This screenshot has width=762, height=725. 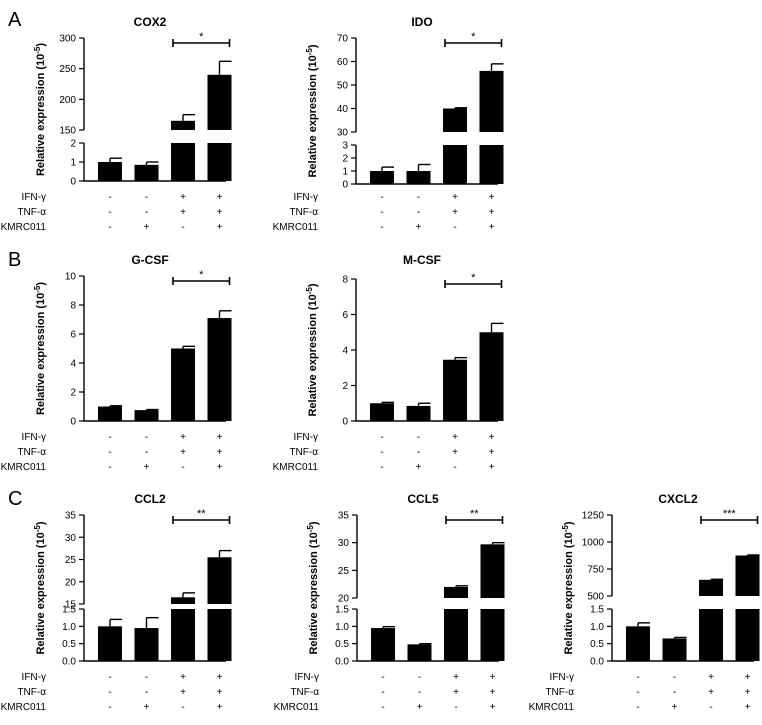 What do you see at coordinates (15, 20) in the screenshot?
I see `panel-letter-a: A` at bounding box center [15, 20].